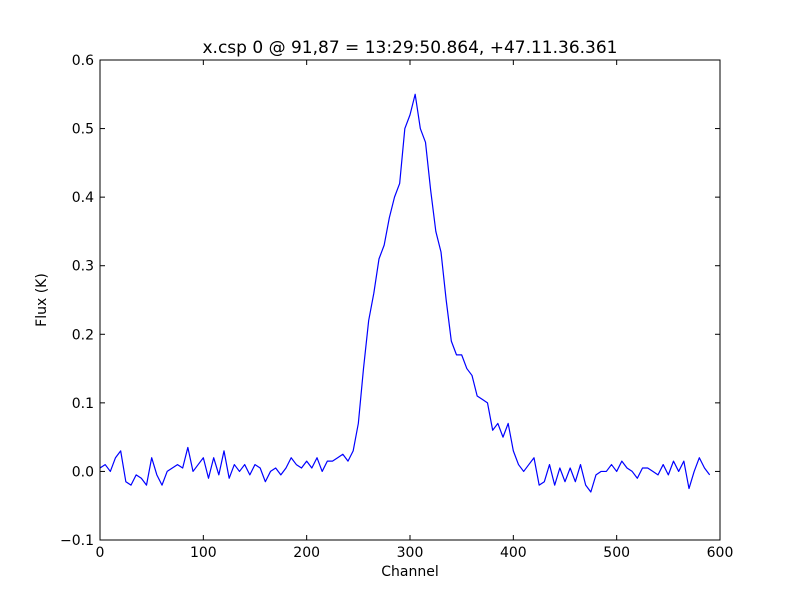 The image size is (800, 600). What do you see at coordinates (203, 553) in the screenshot?
I see `x-tick-label: 100` at bounding box center [203, 553].